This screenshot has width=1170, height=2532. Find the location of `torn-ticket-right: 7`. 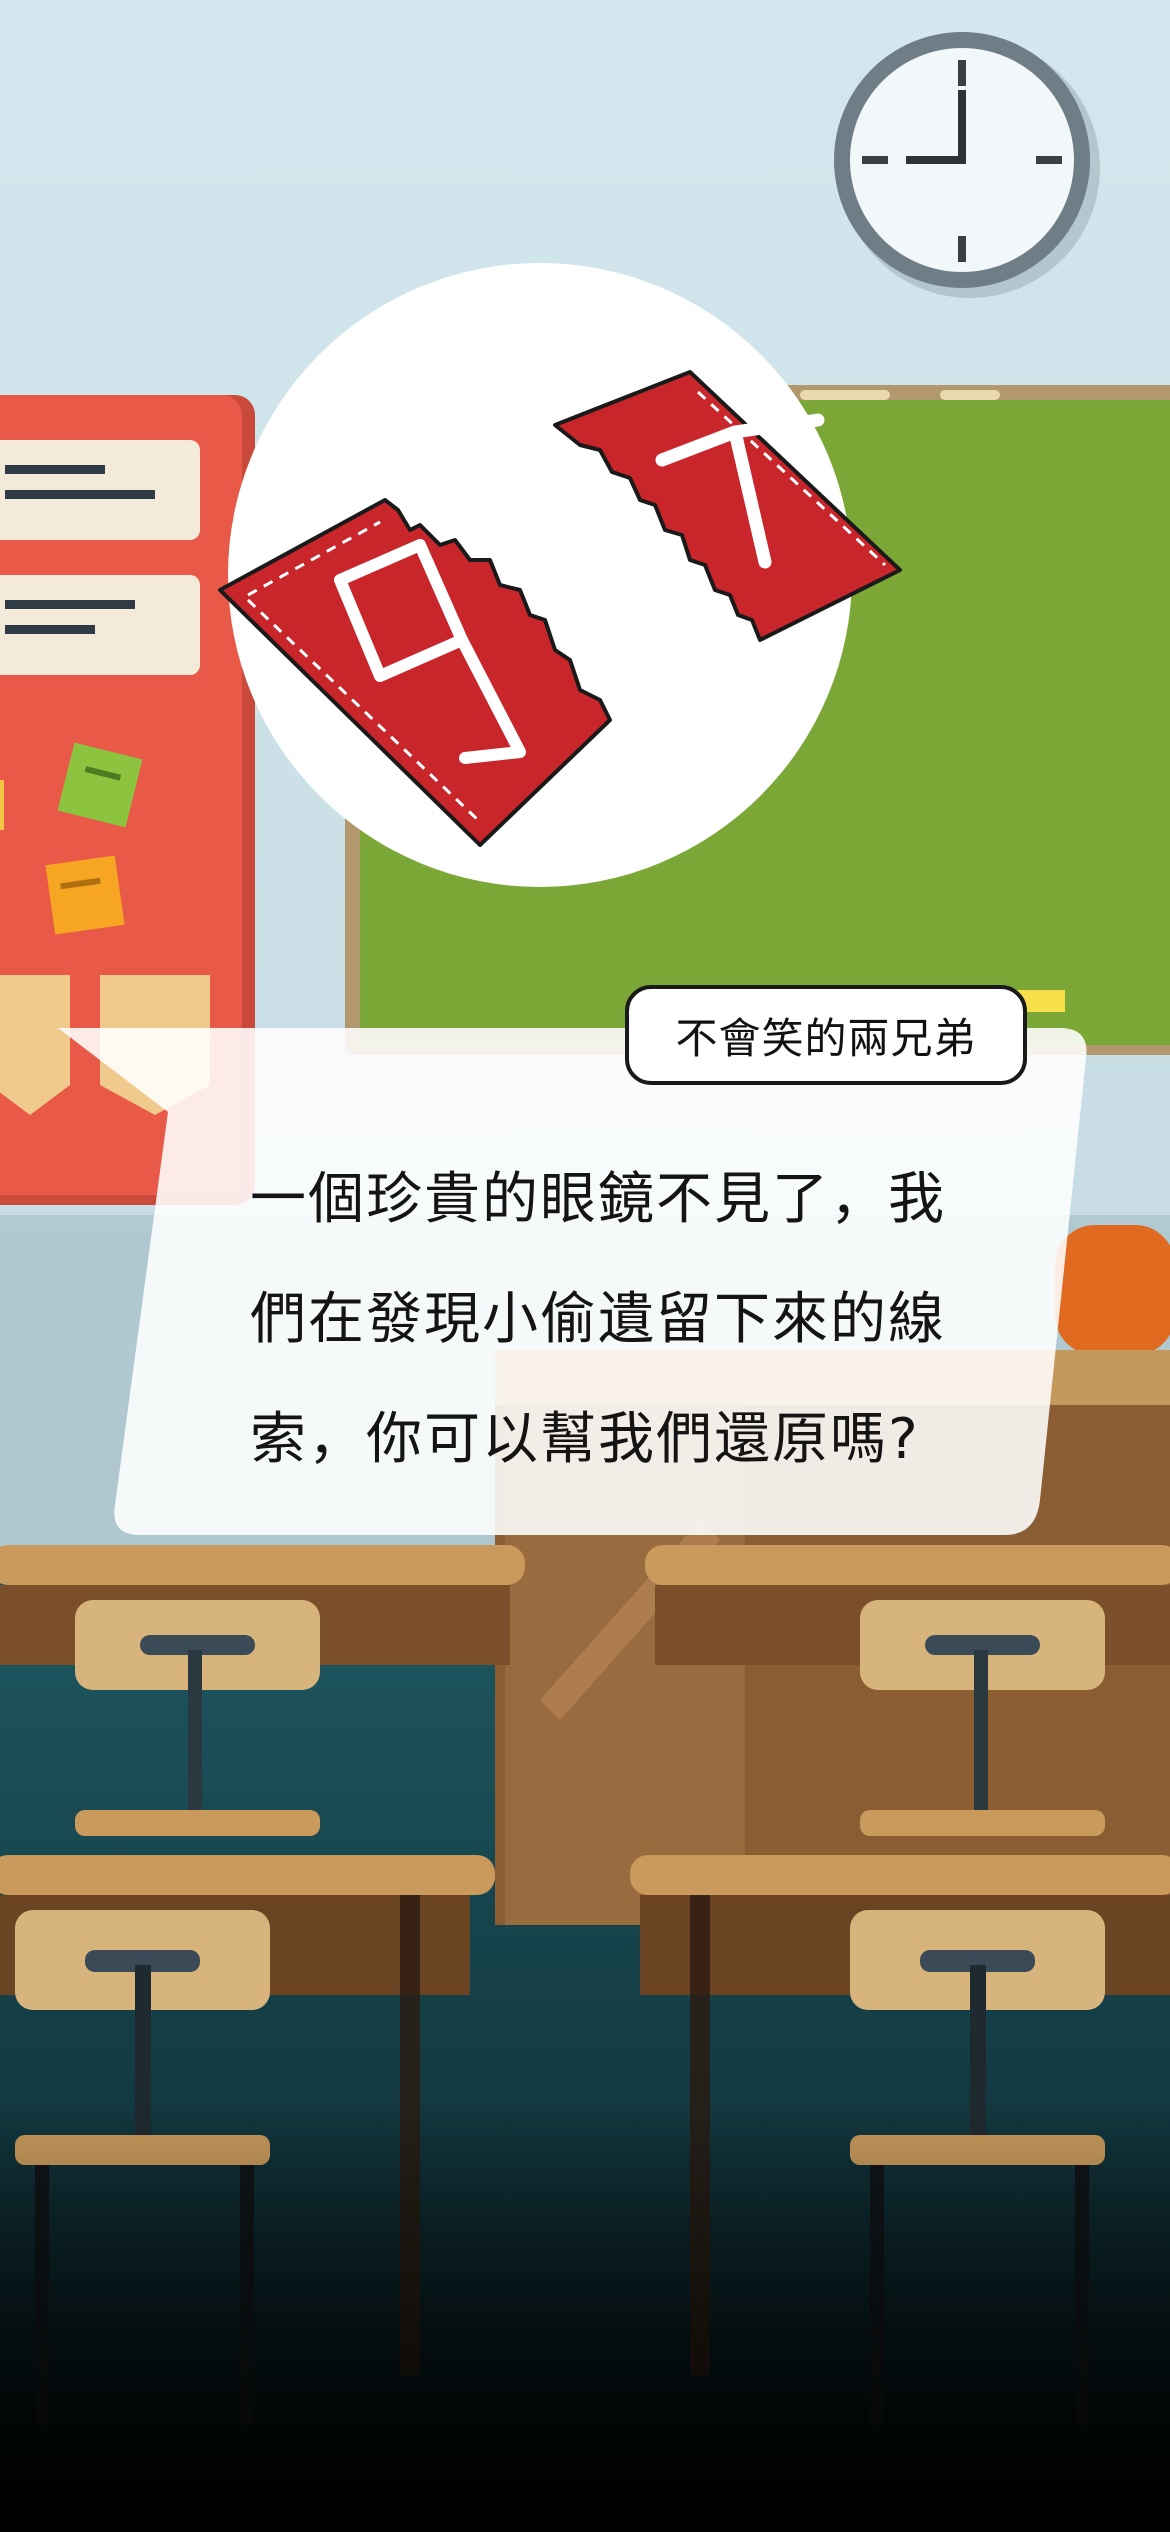

torn-ticket-right: 7 is located at coordinates (727, 506).